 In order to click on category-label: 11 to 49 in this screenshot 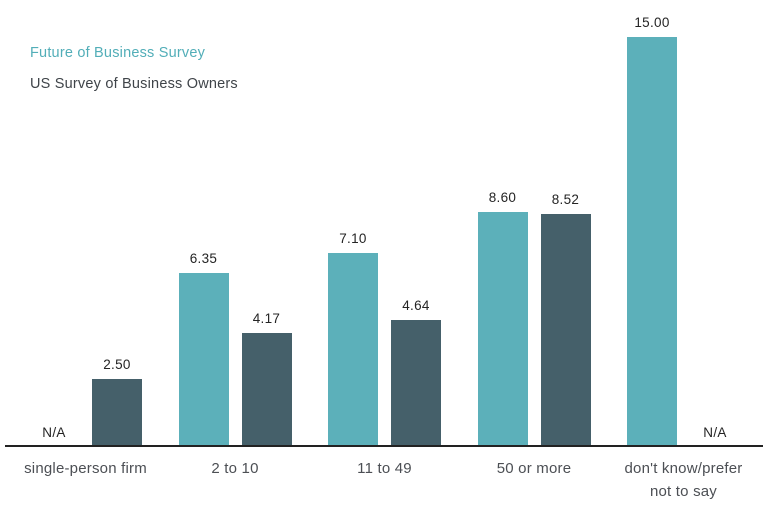, I will do `click(384, 480)`.